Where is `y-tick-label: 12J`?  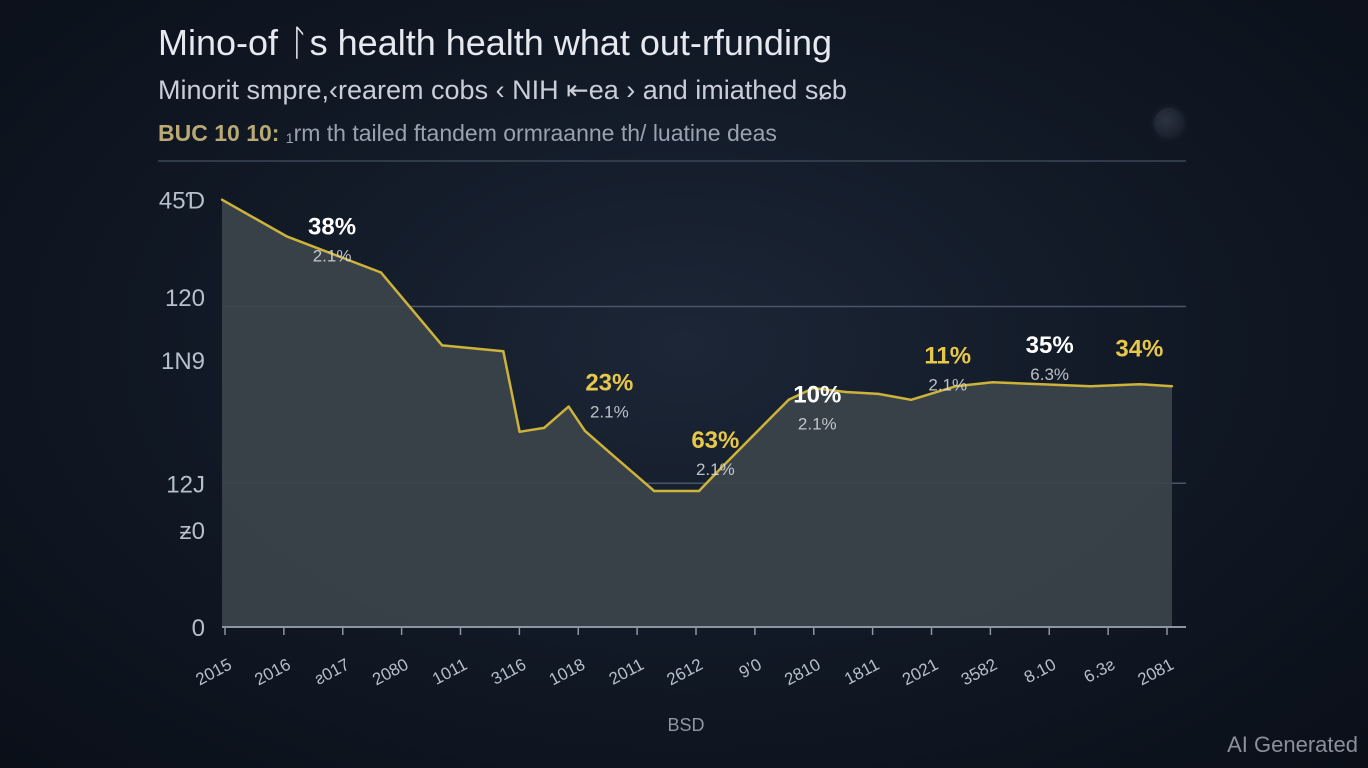 y-tick-label: 12J is located at coordinates (185, 484).